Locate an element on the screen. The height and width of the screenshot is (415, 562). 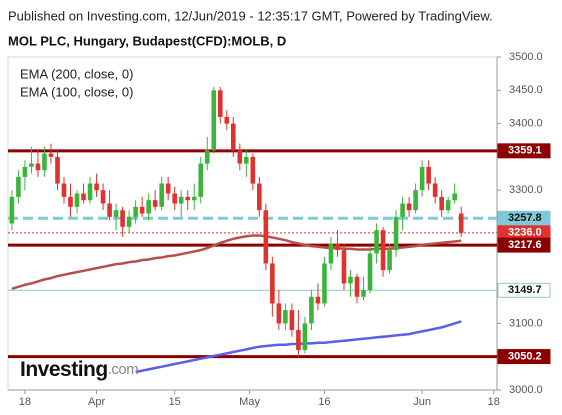
chart-title: MOL PLC, Hungary, Budapest(CFD):MOLB, D is located at coordinates (147, 40).